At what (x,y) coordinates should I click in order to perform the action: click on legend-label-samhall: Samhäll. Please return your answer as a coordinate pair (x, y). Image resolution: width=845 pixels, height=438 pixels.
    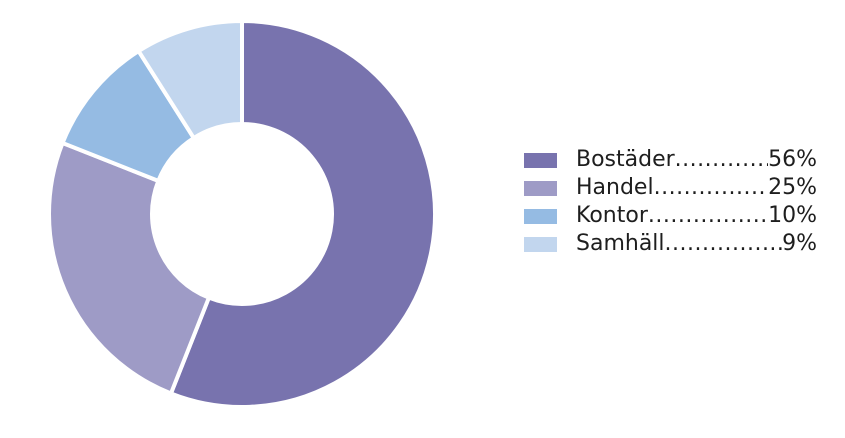
    Looking at the image, I should click on (620, 243).